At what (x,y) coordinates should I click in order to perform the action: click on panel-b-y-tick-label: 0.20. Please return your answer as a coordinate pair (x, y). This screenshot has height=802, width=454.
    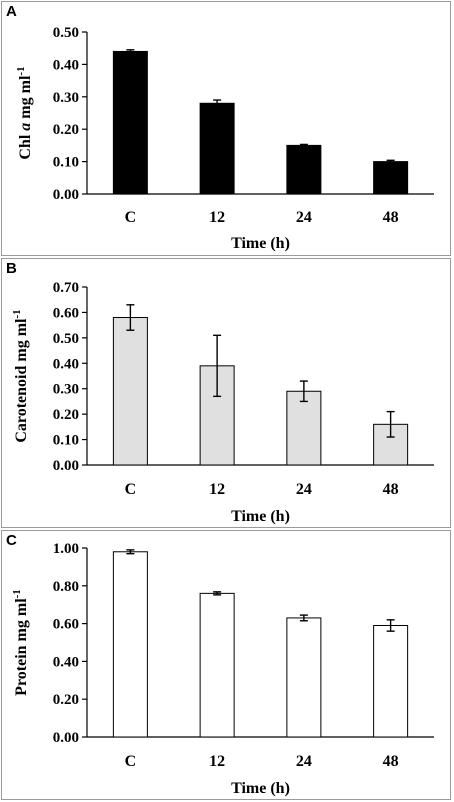
    Looking at the image, I should click on (66, 415).